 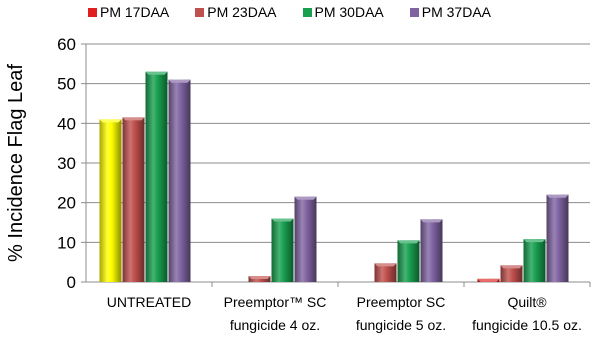 I want to click on legend-item-pm30: PM 30DAA, so click(x=343, y=12).